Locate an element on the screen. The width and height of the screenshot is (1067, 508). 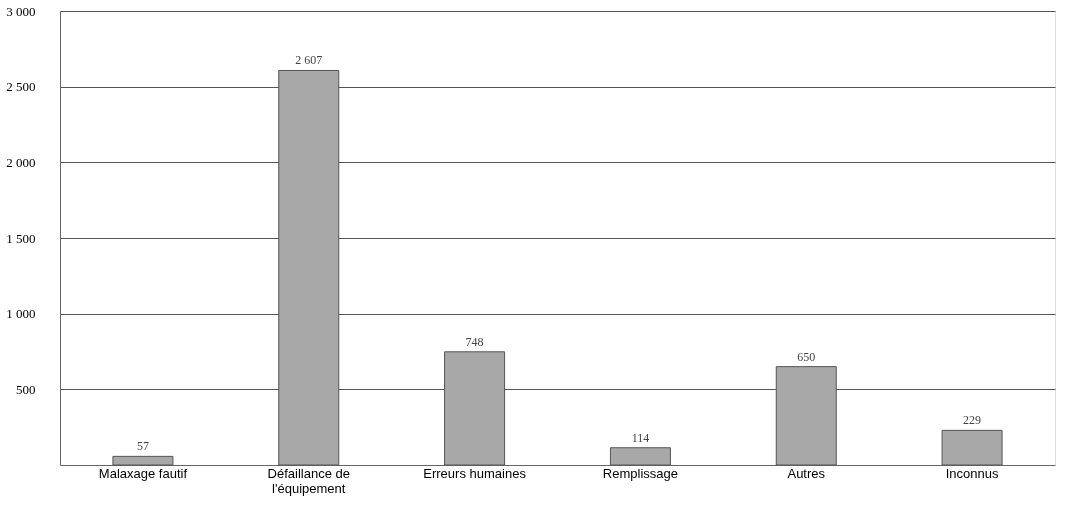
data-label: 57 is located at coordinates (142, 446).